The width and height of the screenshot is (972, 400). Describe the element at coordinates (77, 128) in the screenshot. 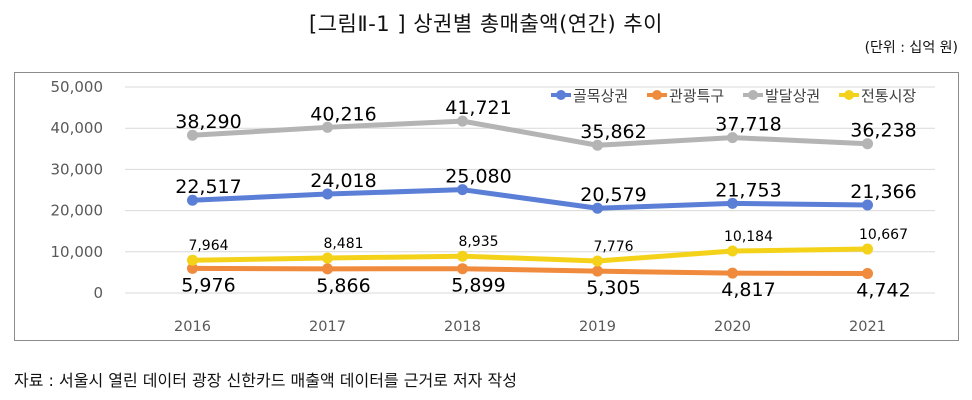

I see `y-tick-label: 40,000` at that location.